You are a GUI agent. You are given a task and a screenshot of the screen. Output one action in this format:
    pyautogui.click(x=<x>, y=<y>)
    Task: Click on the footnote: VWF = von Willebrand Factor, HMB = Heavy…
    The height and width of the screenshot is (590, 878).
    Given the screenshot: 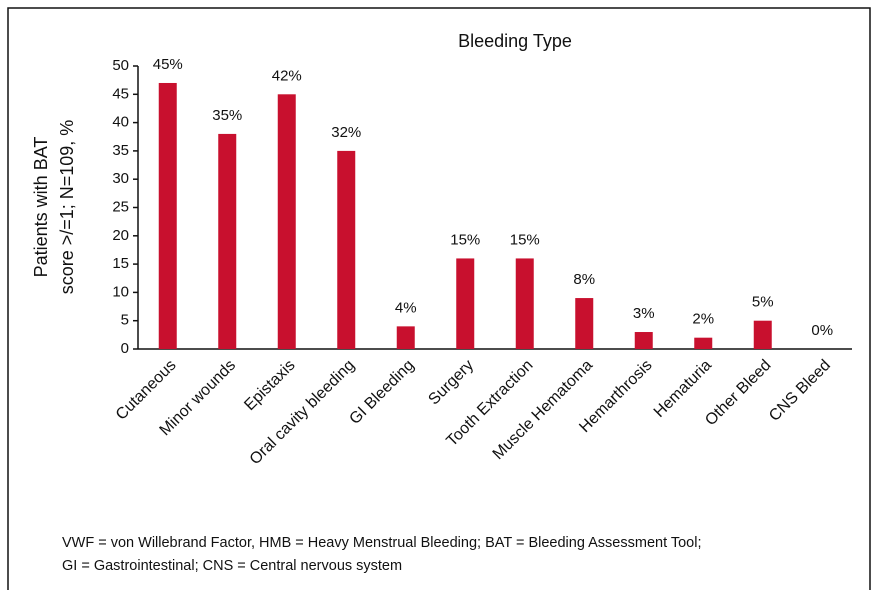 What is the action you would take?
    pyautogui.click(x=382, y=543)
    